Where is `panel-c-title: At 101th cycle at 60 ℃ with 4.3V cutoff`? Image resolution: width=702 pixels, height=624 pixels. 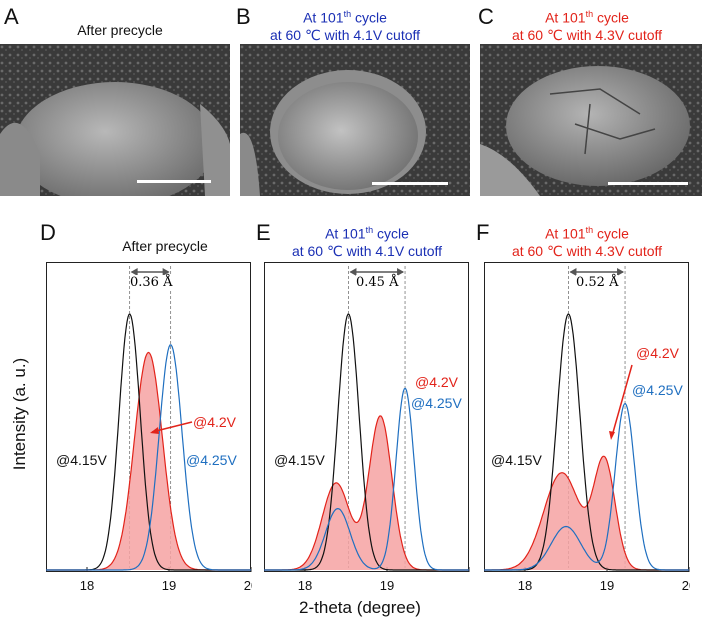 panel-c-title: At 101th cycle at 60 ℃ with 4.3V cutoff is located at coordinates (587, 25).